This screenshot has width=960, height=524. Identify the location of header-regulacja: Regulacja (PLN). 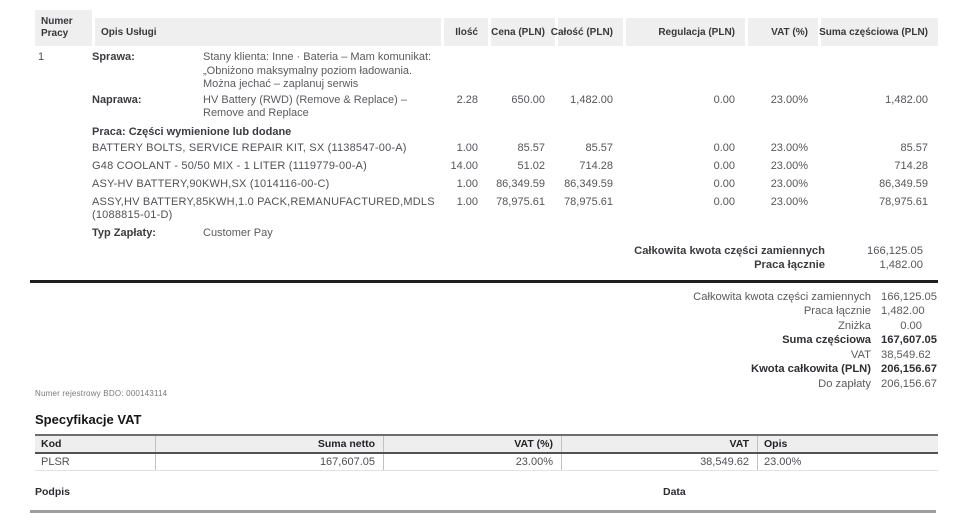
(685, 32).